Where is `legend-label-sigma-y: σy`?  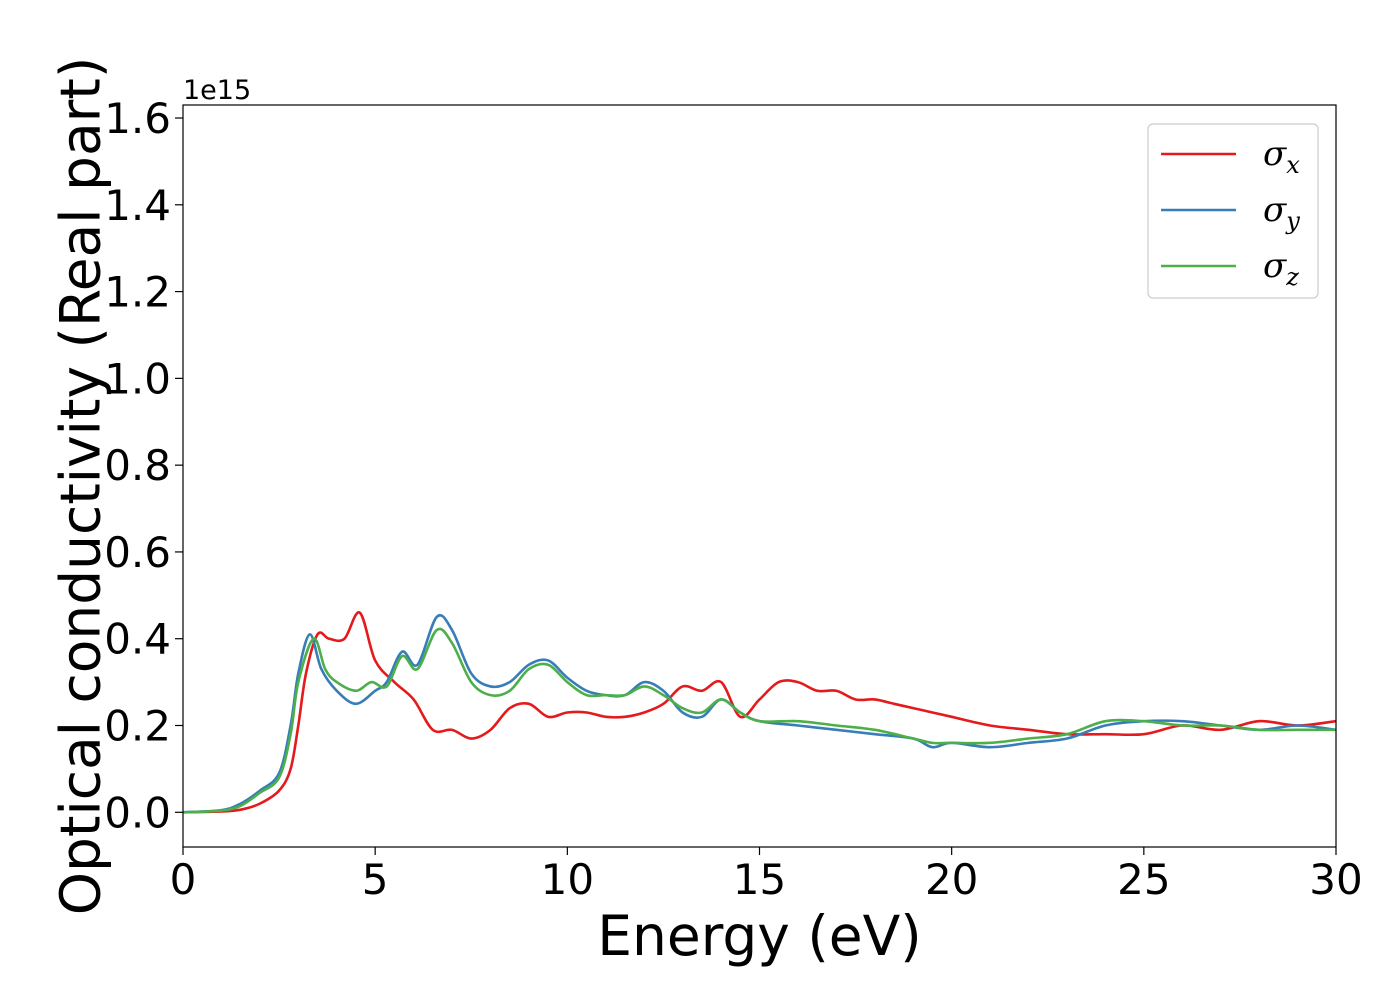
legend-label-sigma-y: σy is located at coordinates (1281, 212).